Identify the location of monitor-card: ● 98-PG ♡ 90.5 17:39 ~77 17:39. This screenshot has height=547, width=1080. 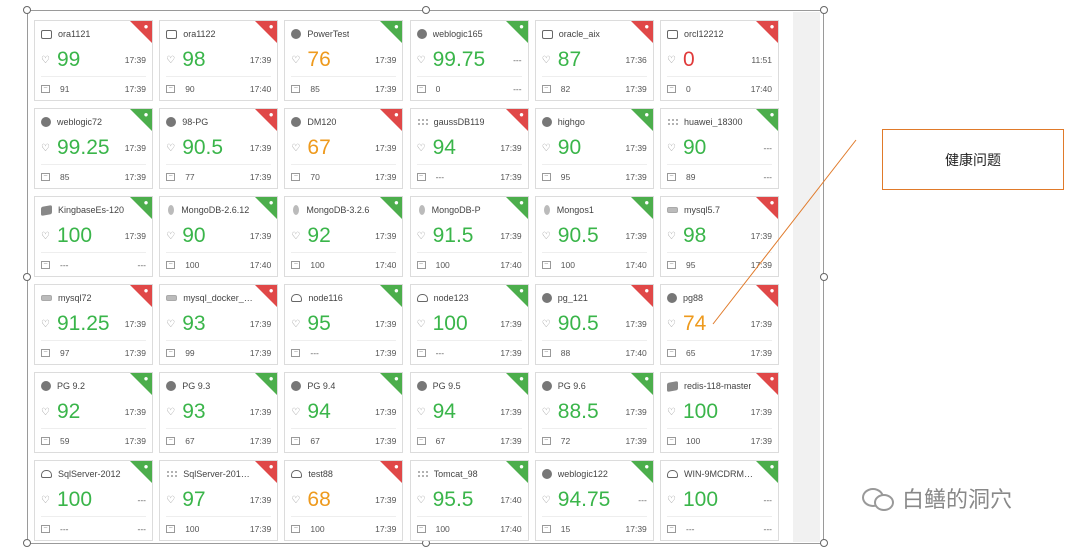
(219, 148).